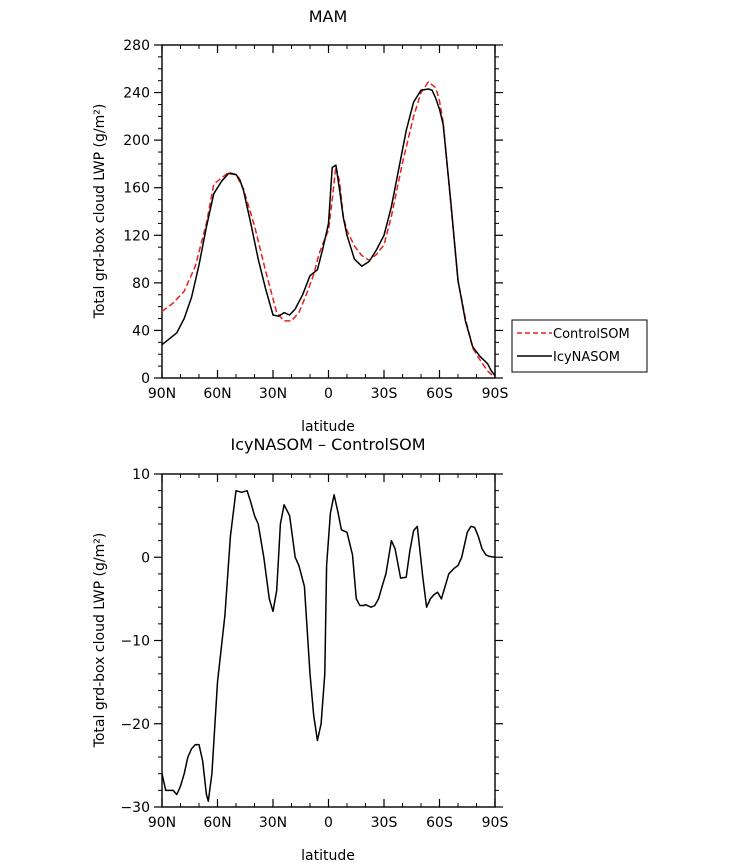  I want to click on y-tick-label-bottom: 10, so click(141, 475).